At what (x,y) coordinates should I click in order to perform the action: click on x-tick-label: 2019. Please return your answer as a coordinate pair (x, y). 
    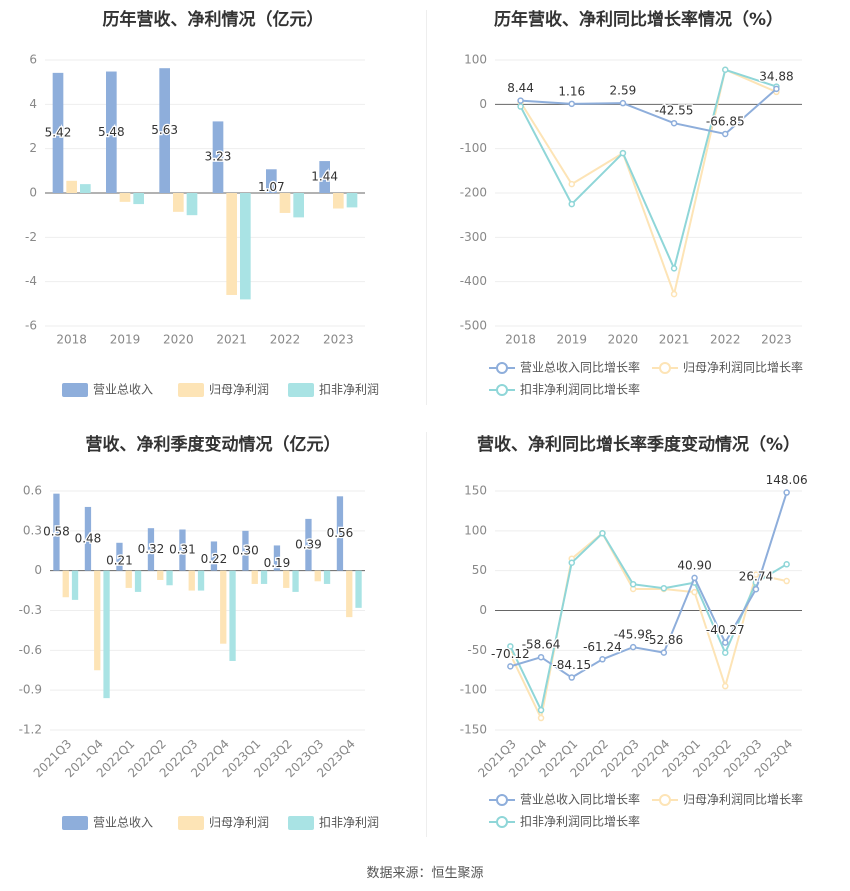
    Looking at the image, I should click on (571, 340).